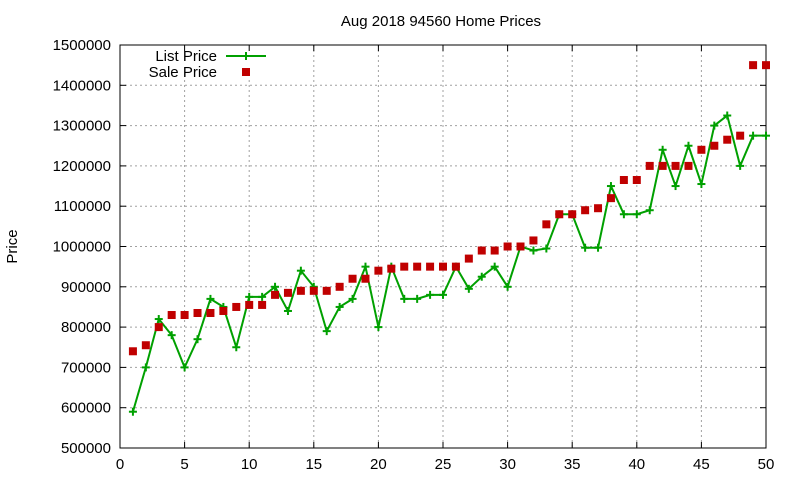 The height and width of the screenshot is (480, 800). Describe the element at coordinates (86, 408) in the screenshot. I see `y-tick-label: 600000` at that location.